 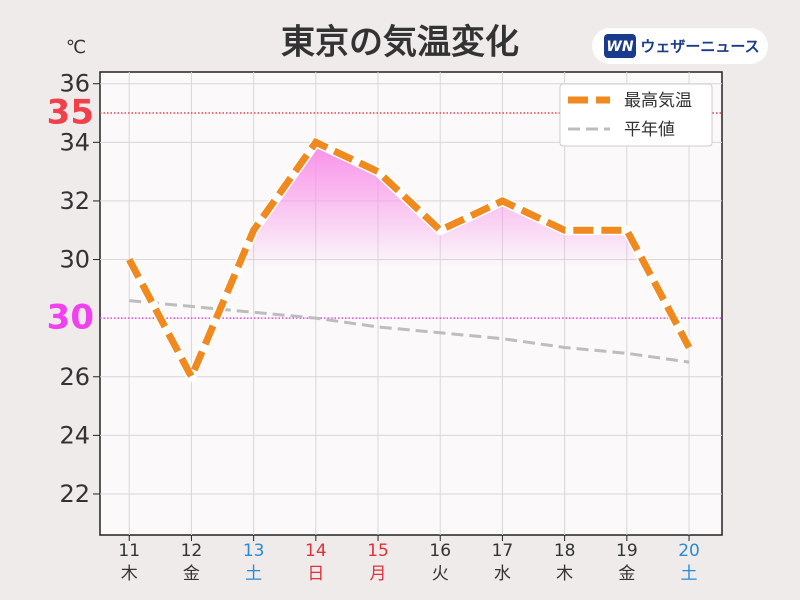 What do you see at coordinates (503, 551) in the screenshot?
I see `x-tick-label: 17` at bounding box center [503, 551].